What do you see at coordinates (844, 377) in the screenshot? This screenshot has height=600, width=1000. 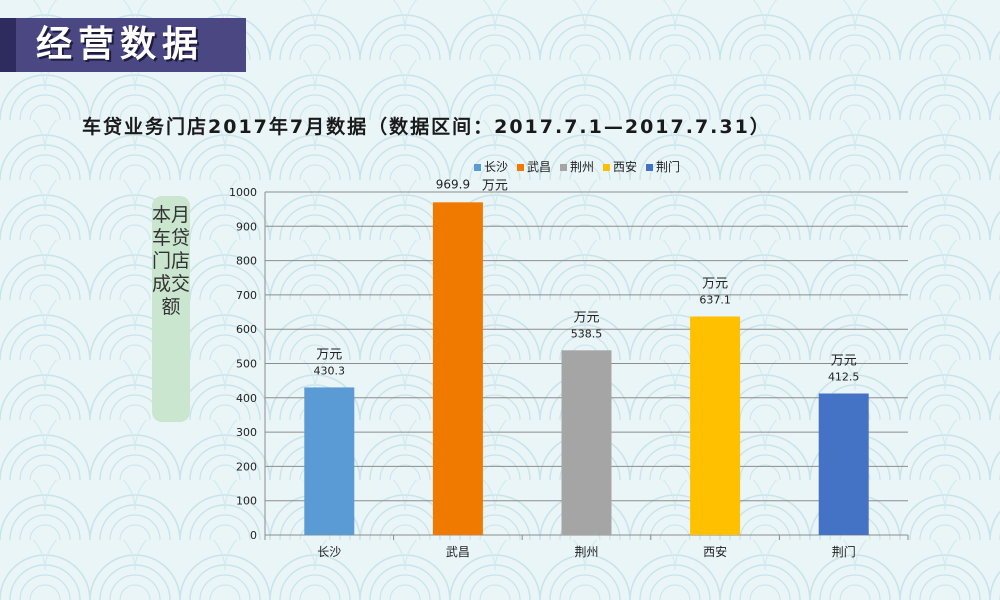 I see `data-label-value: 412.5` at bounding box center [844, 377].